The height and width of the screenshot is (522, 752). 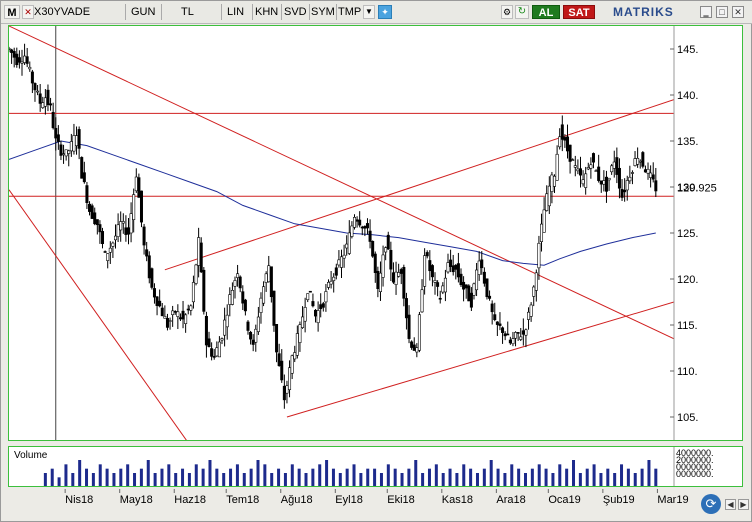 What do you see at coordinates (619, 500) in the screenshot?
I see `x-tick-label: Şub19` at bounding box center [619, 500].